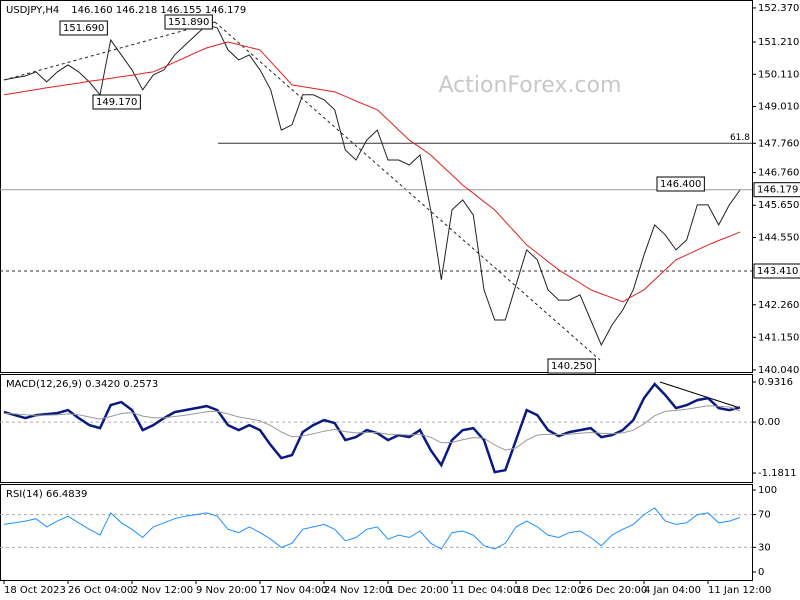  I want to click on price-label-box, so click(776, 190).